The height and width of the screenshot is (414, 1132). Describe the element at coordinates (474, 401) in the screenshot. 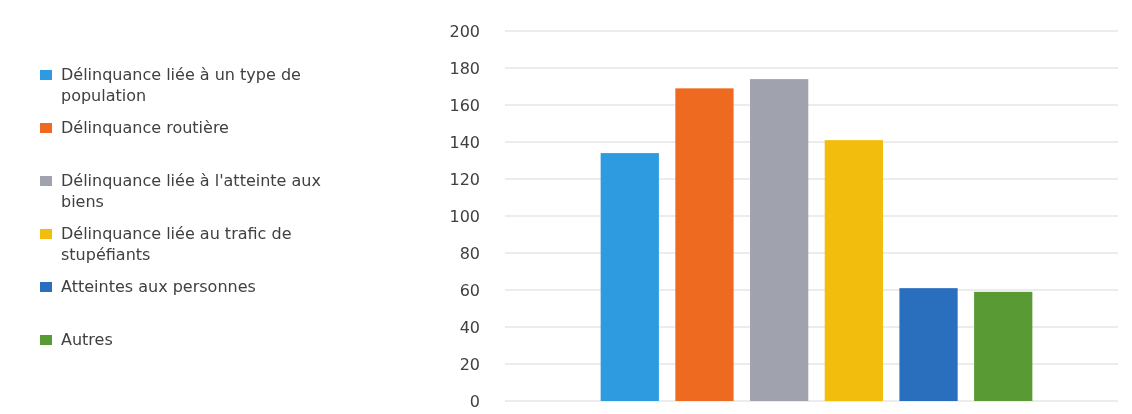

I see `y-tick-label: 0` at that location.